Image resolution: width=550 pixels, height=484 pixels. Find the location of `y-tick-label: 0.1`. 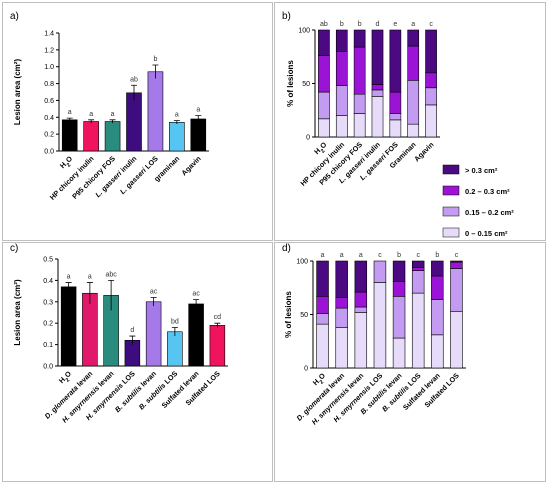

y-tick-label: 0.1 is located at coordinates (48, 345).